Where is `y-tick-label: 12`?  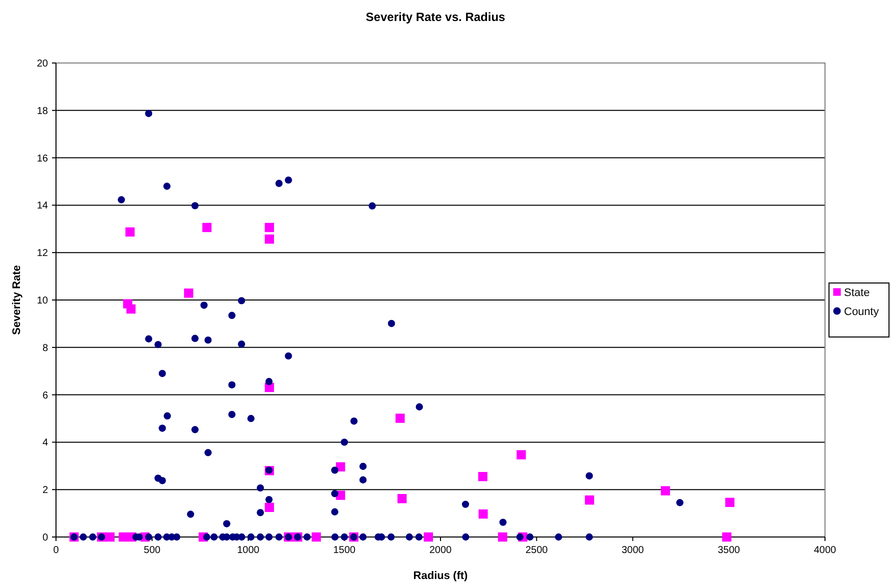 y-tick-label: 12 is located at coordinates (42, 254).